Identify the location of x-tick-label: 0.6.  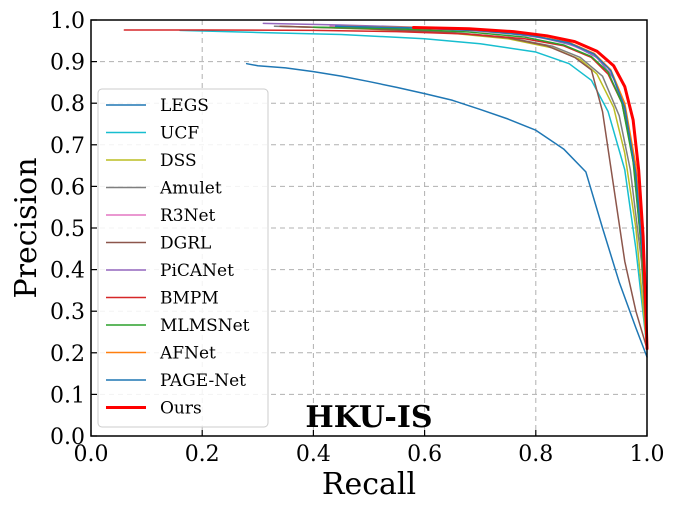
(424, 454).